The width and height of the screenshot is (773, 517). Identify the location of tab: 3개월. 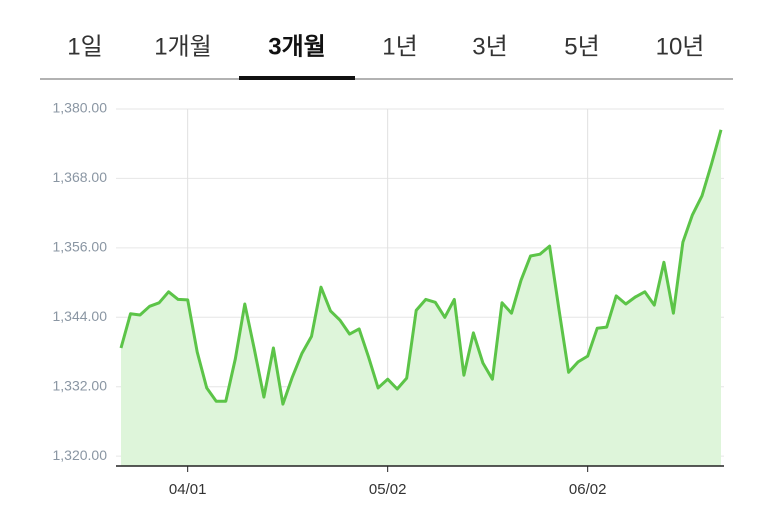
(297, 46).